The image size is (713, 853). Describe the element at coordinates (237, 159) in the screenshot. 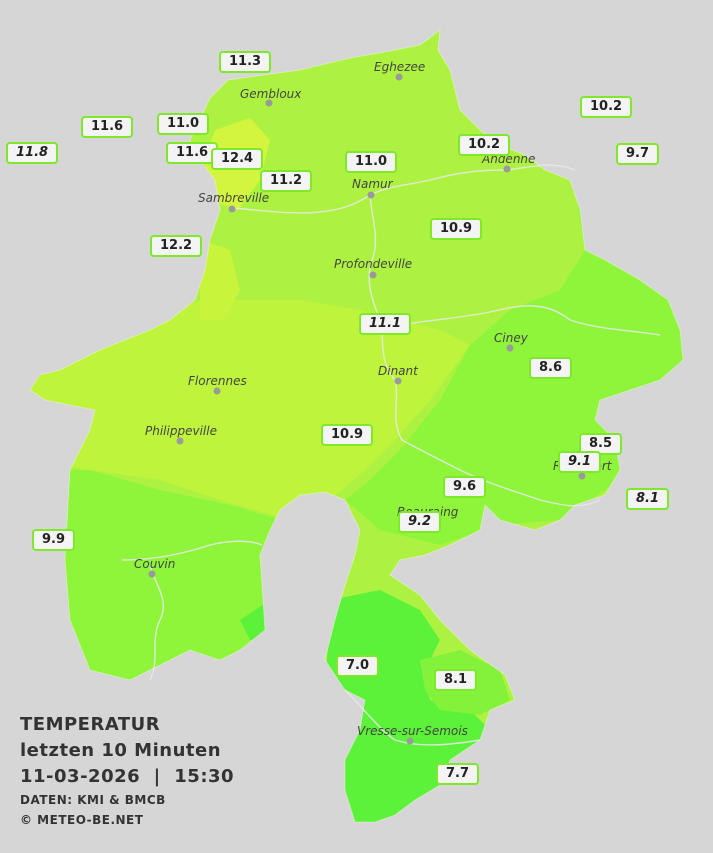

I see `reading-badge: 12.4` at that location.